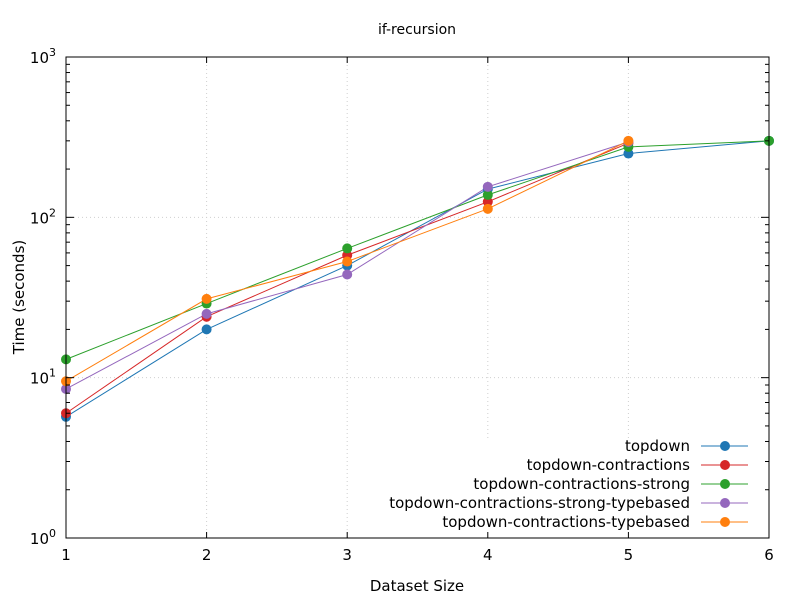 The width and height of the screenshot is (800, 600). Describe the element at coordinates (769, 555) in the screenshot. I see `x-tick-label: 6` at that location.